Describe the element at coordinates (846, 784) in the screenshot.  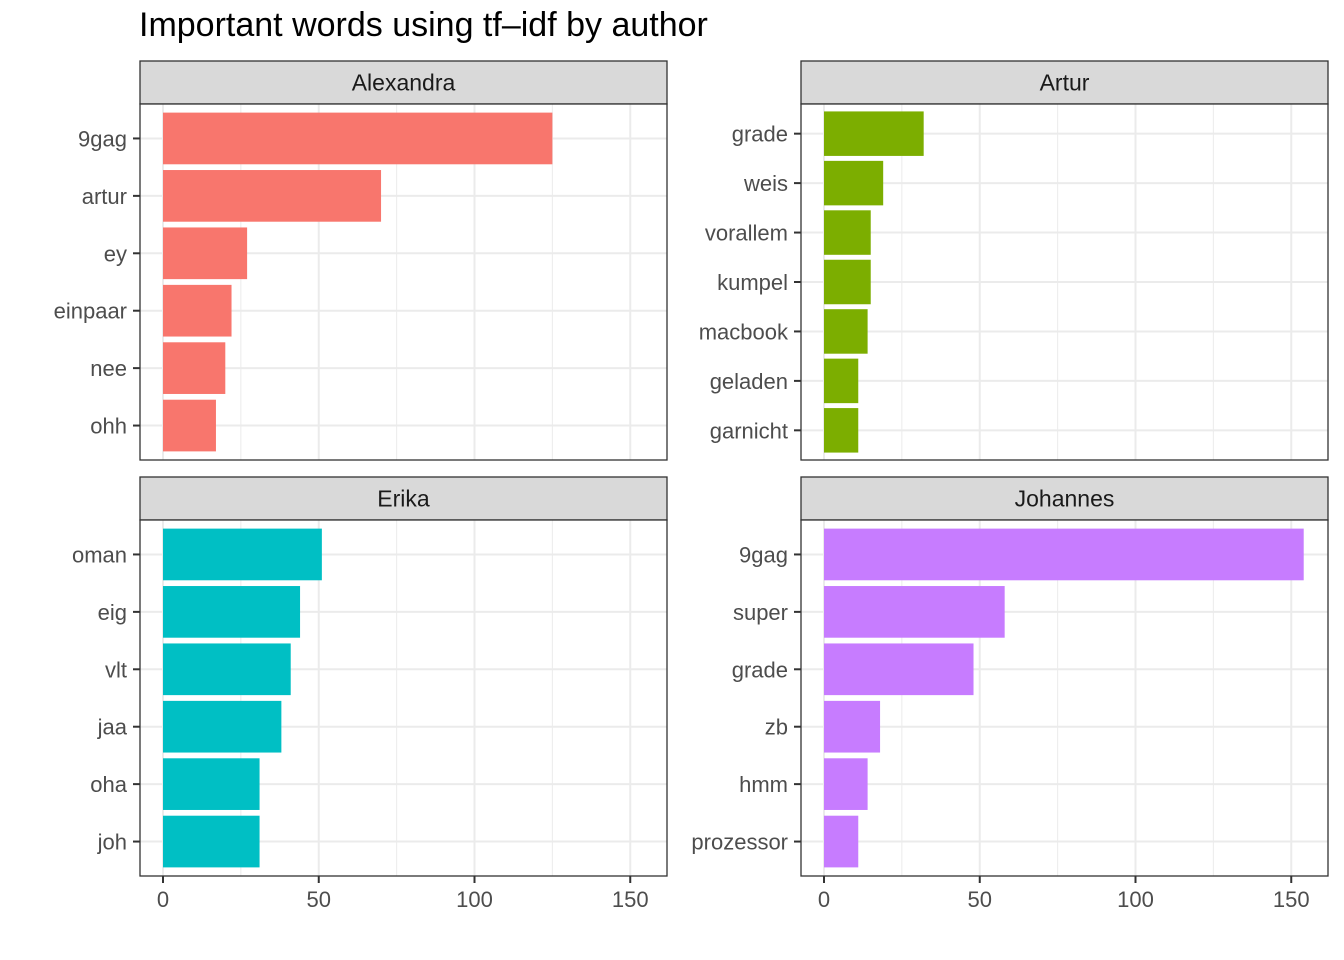
I see `bar-johannes-hmm` at that location.